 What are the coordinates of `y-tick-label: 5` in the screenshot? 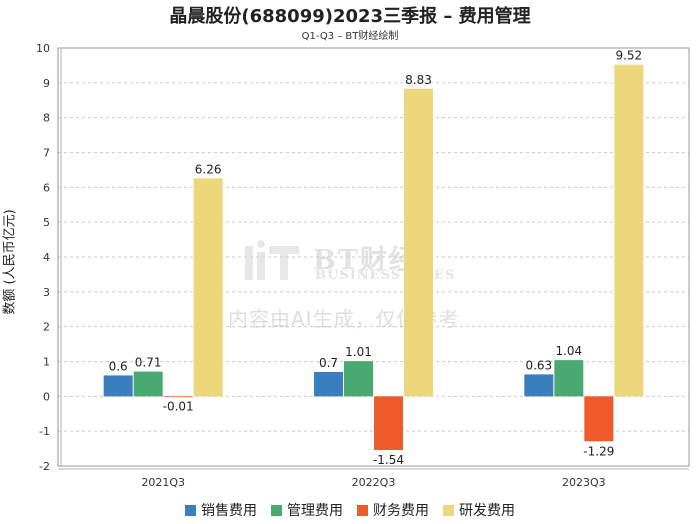 It's located at (46, 222).